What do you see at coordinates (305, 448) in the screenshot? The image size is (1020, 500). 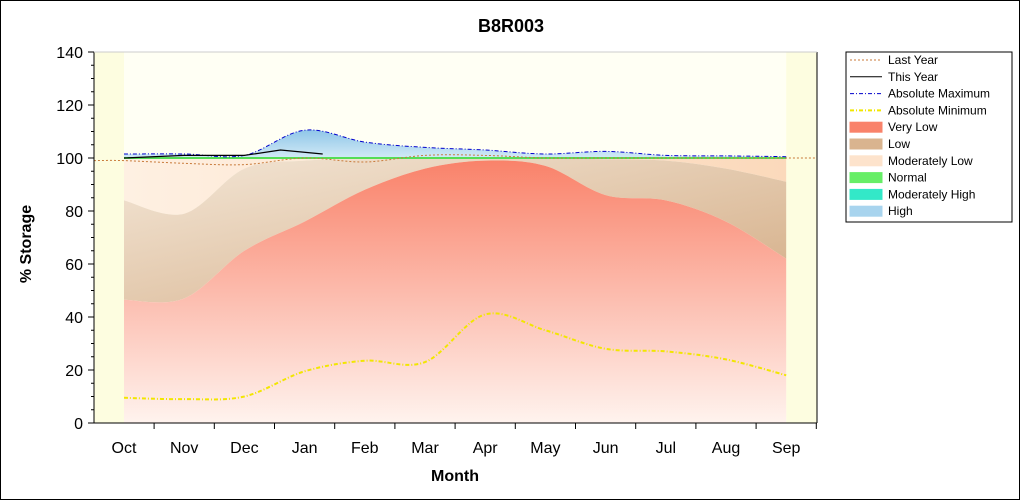 I see `x-tick-label: Jan` at bounding box center [305, 448].